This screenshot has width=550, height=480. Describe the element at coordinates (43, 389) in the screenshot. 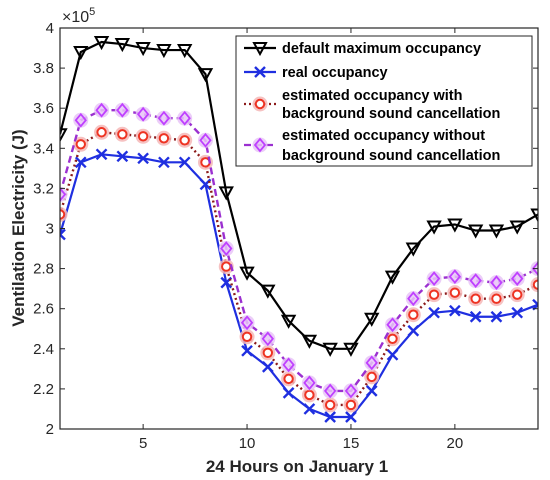

I see `y-tick-label: 2.2` at that location.